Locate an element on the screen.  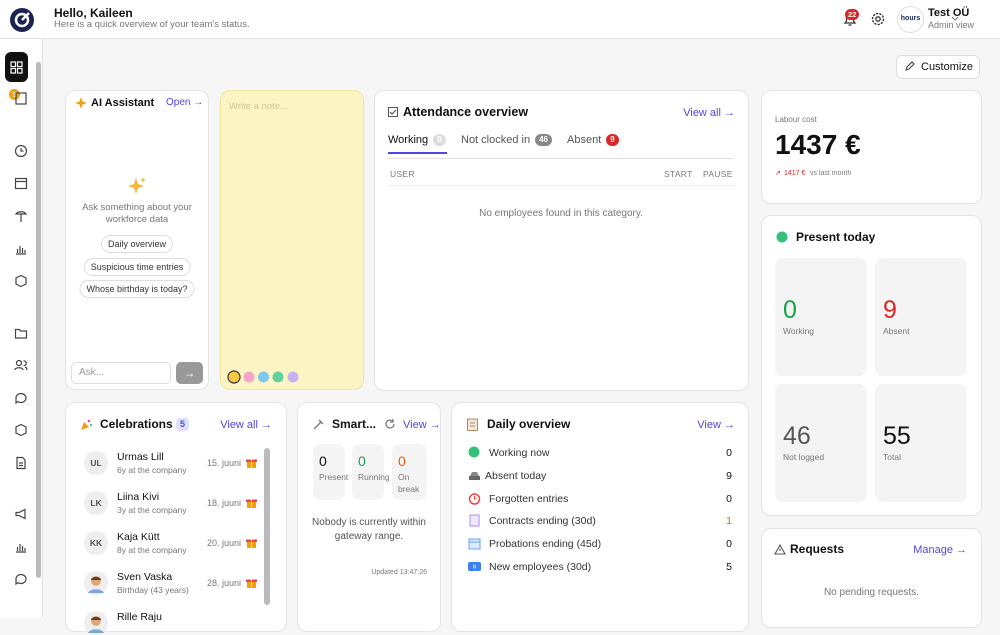
company-logo-text: hours is located at coordinates (910, 18).